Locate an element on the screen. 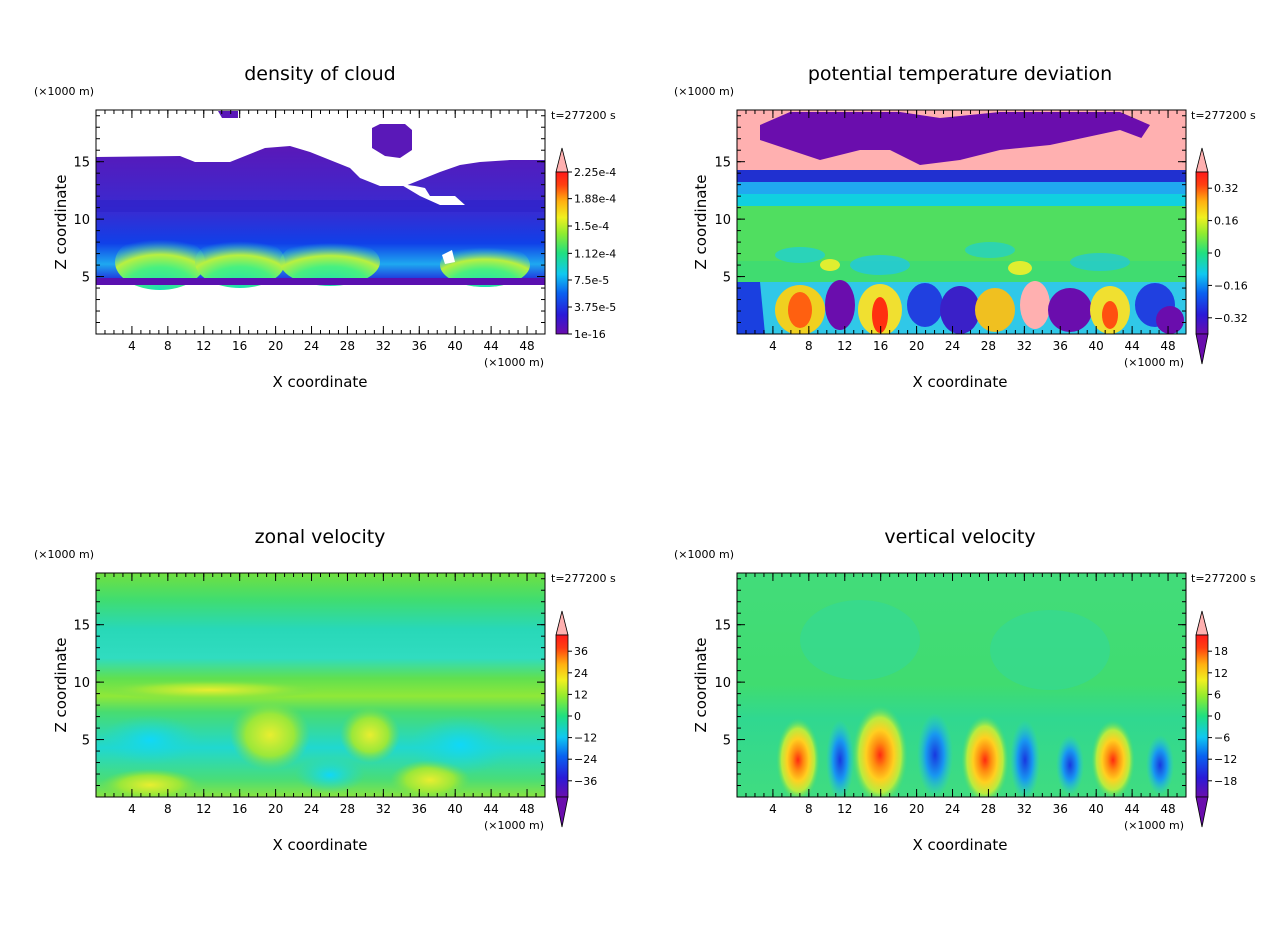 The width and height of the screenshot is (1280, 926). colorbar-label: 18 is located at coordinates (1221, 651).